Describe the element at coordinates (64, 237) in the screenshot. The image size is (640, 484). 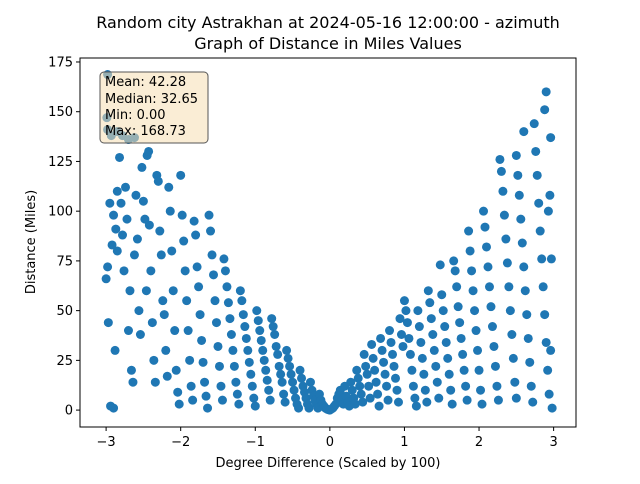
I see `y-axis-ticks: 0 25 50 75 100 125 150 175` at that location.